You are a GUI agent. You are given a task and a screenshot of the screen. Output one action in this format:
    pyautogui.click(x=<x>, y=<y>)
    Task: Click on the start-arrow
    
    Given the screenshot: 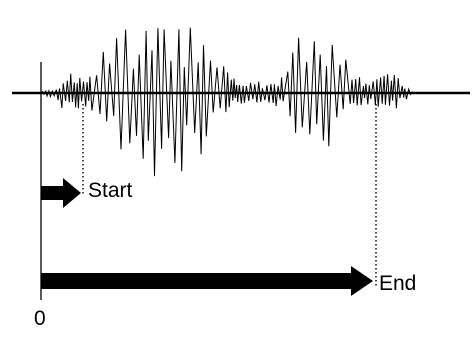 What is the action you would take?
    pyautogui.click(x=61, y=193)
    